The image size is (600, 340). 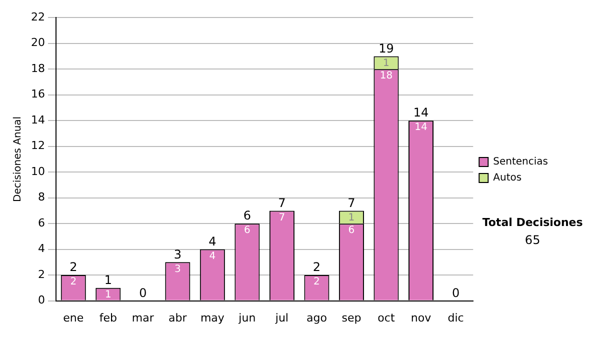 What do you see at coordinates (532, 240) in the screenshot?
I see `text: 65` at bounding box center [532, 240].